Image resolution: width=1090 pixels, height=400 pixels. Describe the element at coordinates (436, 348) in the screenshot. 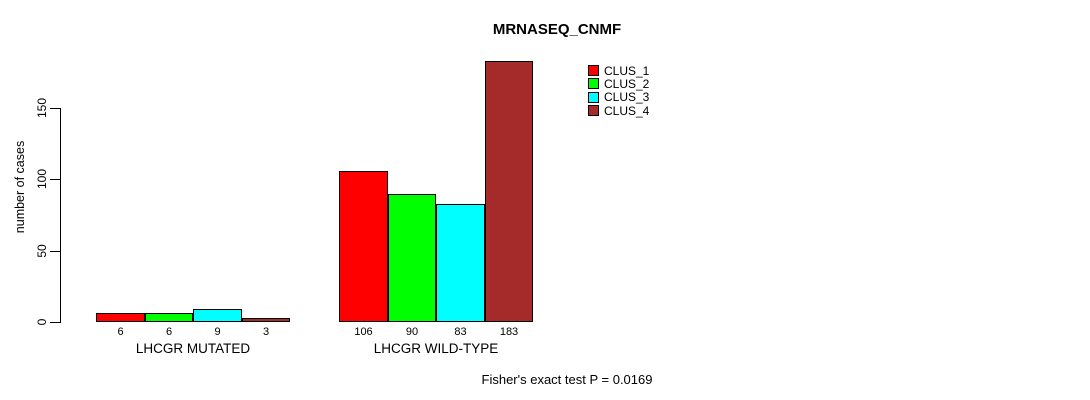

I see `group-label: LHCGR WILD-TYPE` at that location.